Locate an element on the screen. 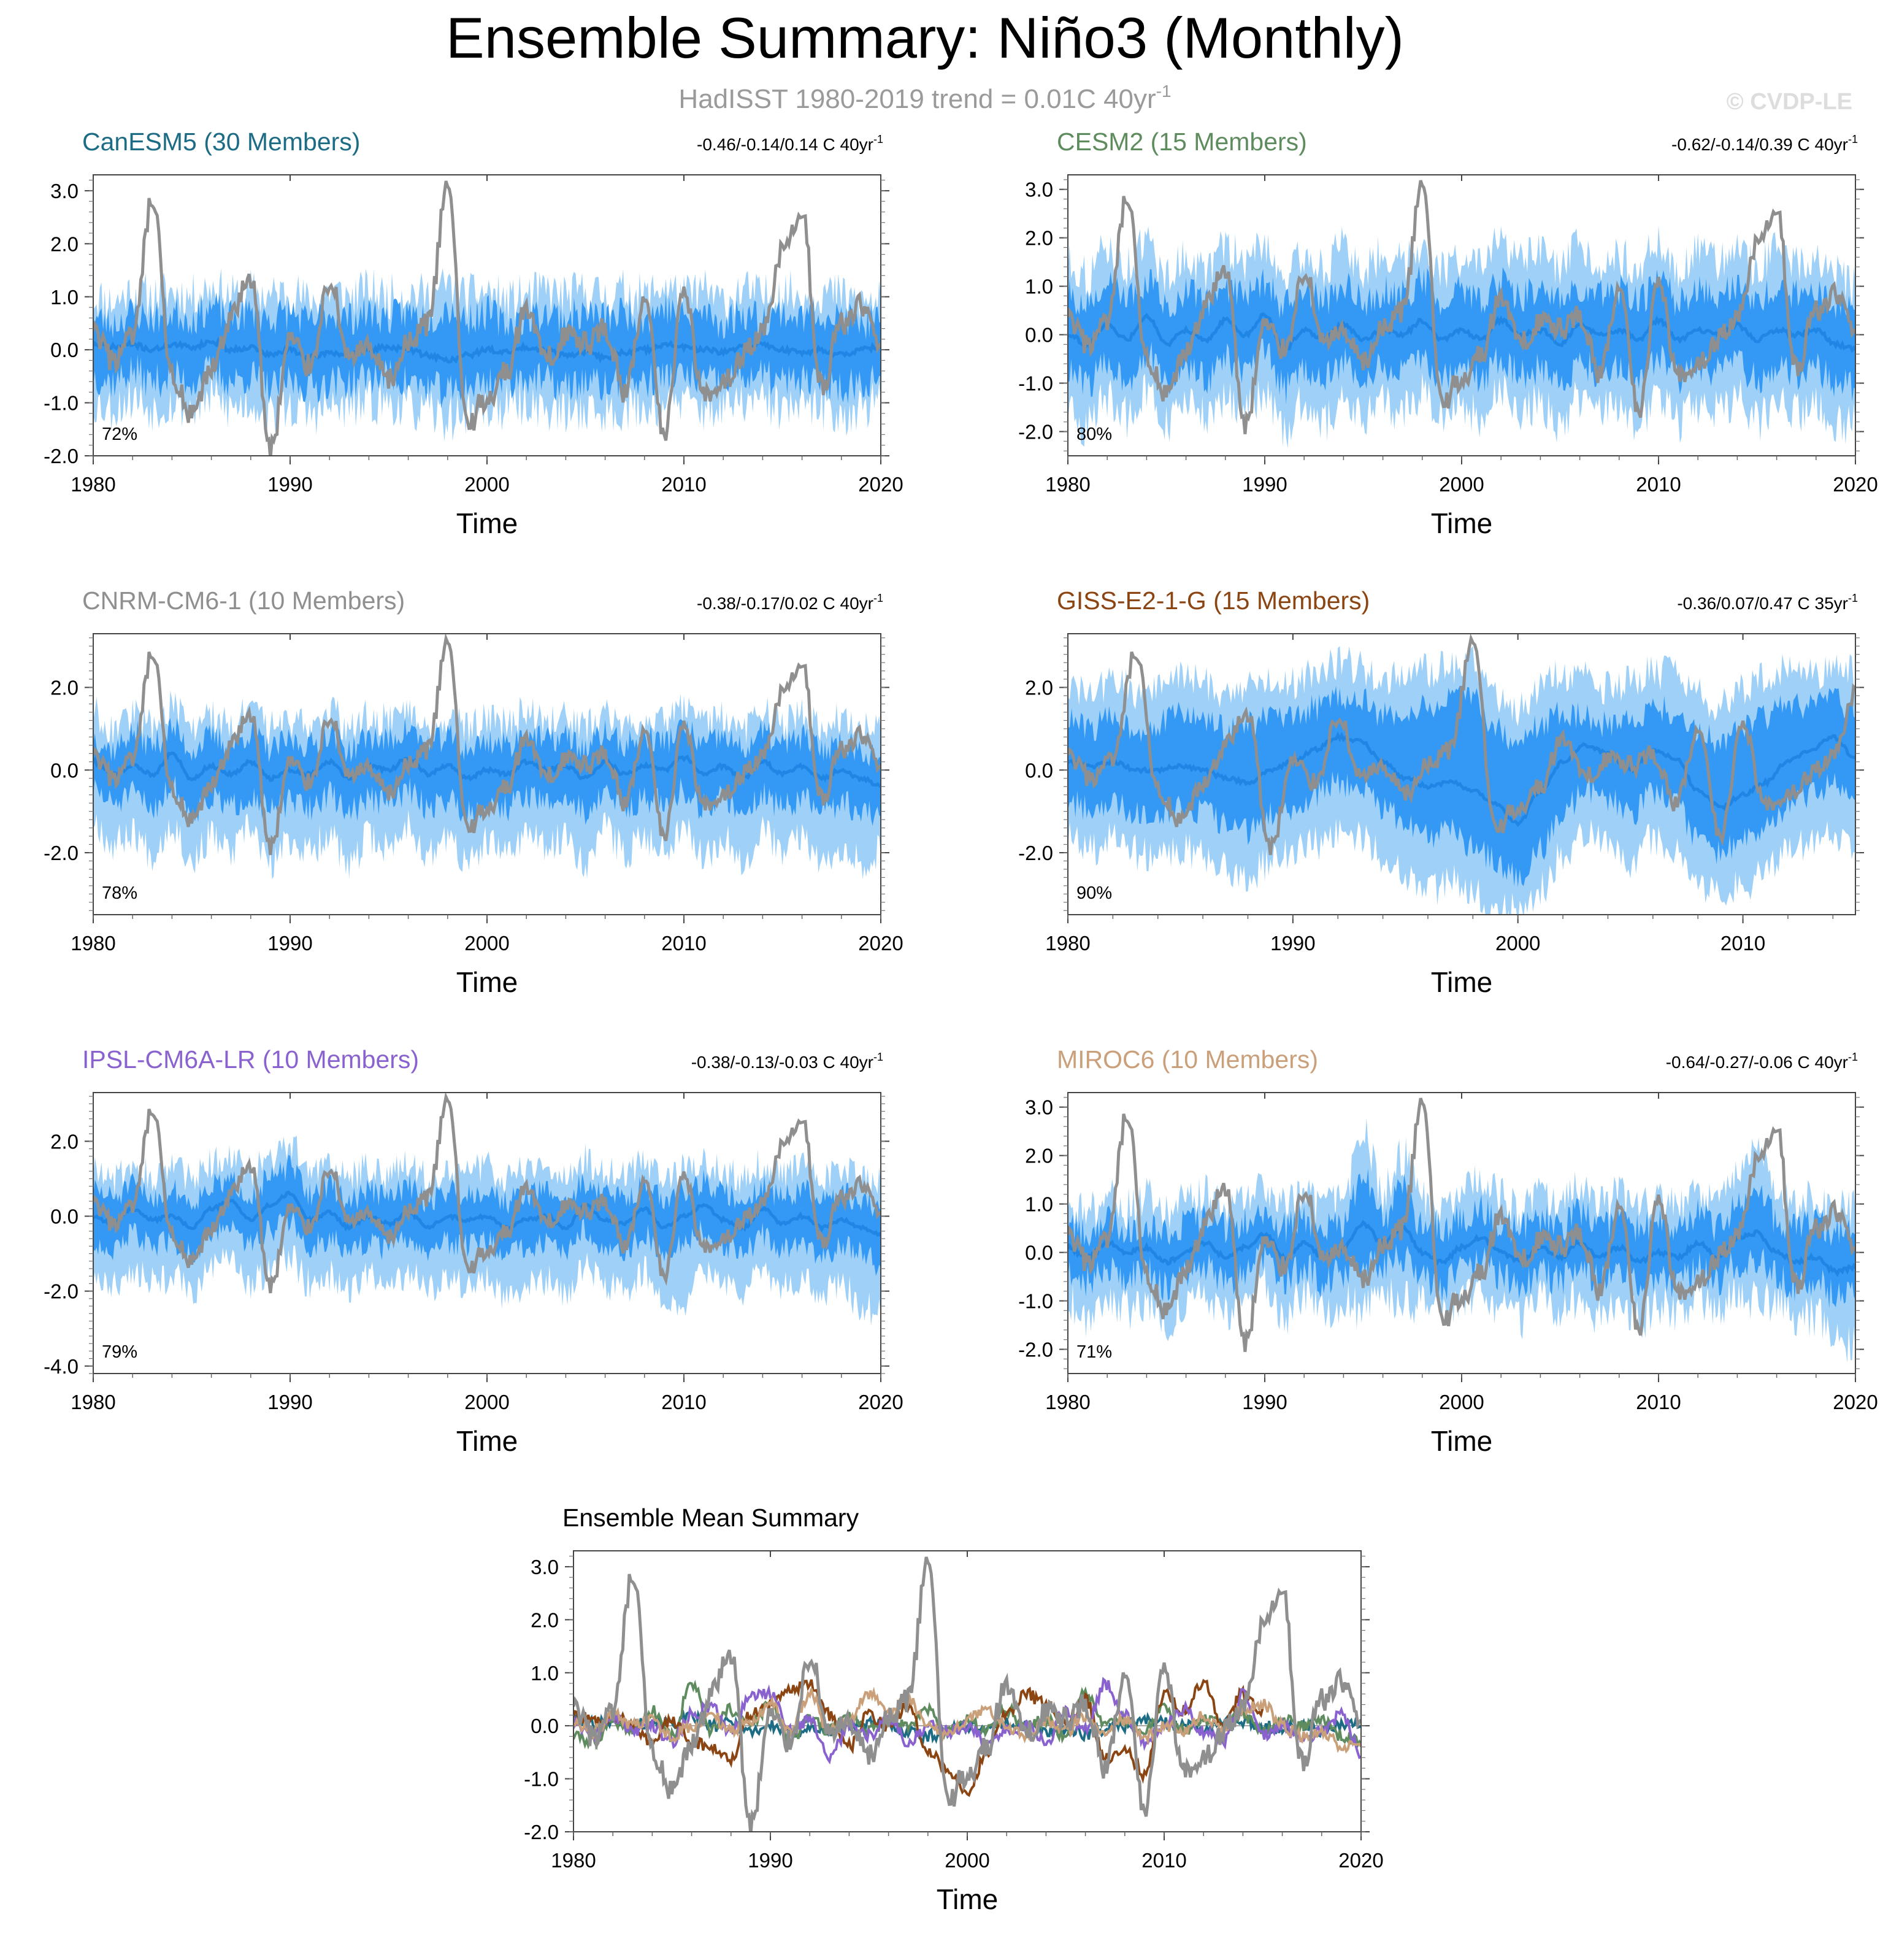 The height and width of the screenshot is (1960, 1891). percent-label: 72% is located at coordinates (120, 434).